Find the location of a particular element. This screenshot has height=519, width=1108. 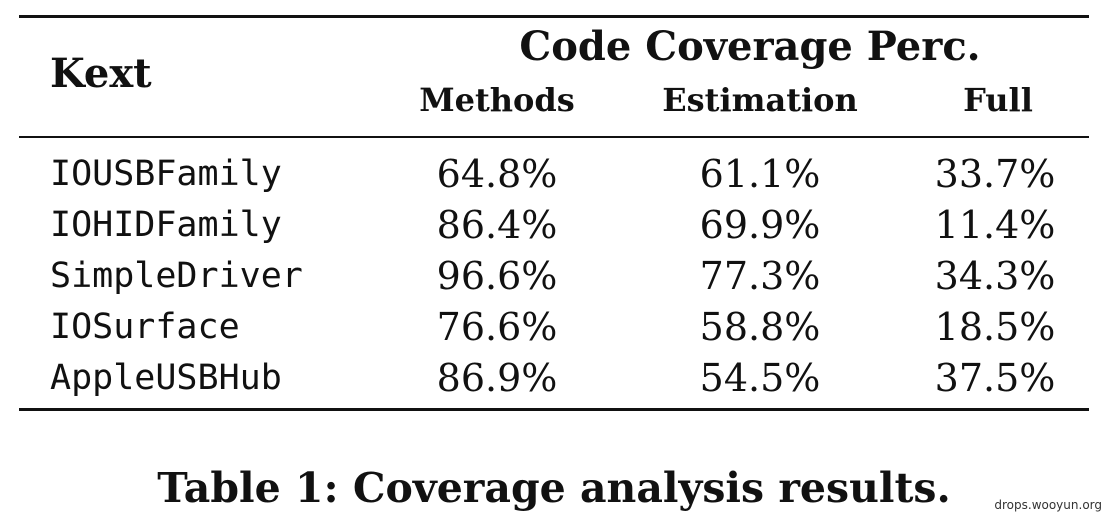

cell-methods: 96.6% is located at coordinates (497, 276).